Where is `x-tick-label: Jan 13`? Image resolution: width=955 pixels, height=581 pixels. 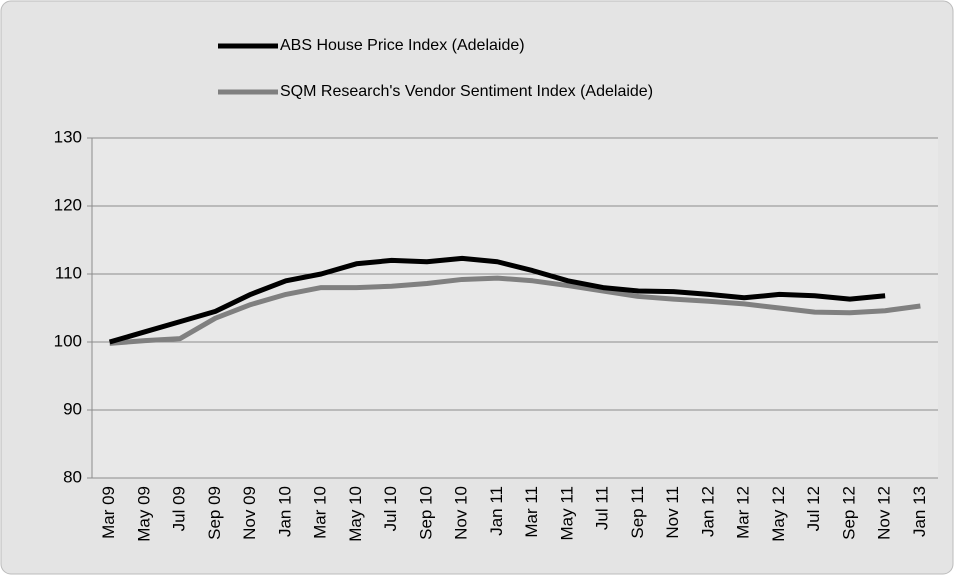 x-tick-label: Jan 13 is located at coordinates (919, 511).